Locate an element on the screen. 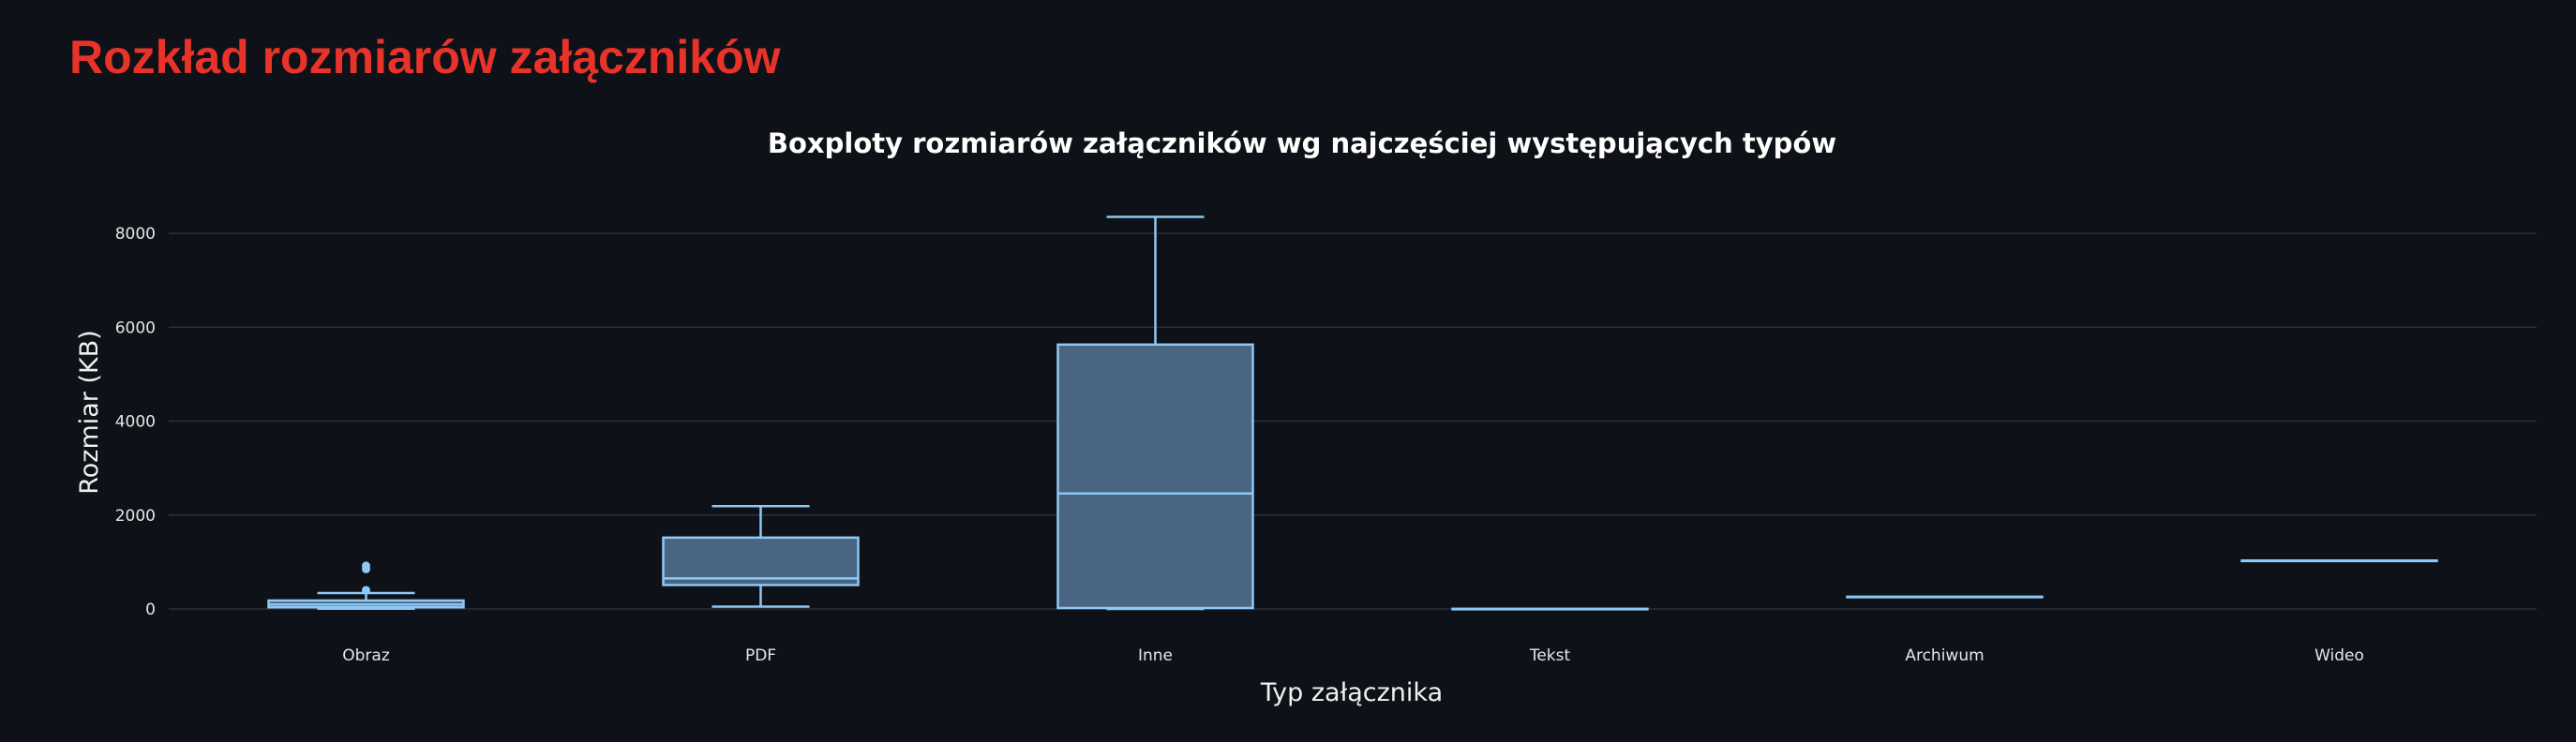 This screenshot has width=2576, height=742. x-tick-label-pdf: PDF is located at coordinates (761, 655).